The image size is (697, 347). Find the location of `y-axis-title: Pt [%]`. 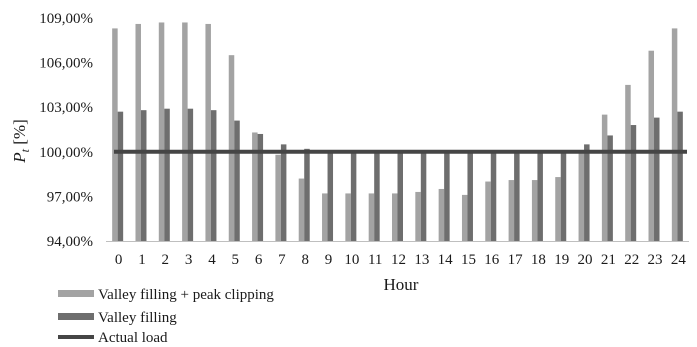

y-axis-title: Pt [%] is located at coordinates (21, 141).